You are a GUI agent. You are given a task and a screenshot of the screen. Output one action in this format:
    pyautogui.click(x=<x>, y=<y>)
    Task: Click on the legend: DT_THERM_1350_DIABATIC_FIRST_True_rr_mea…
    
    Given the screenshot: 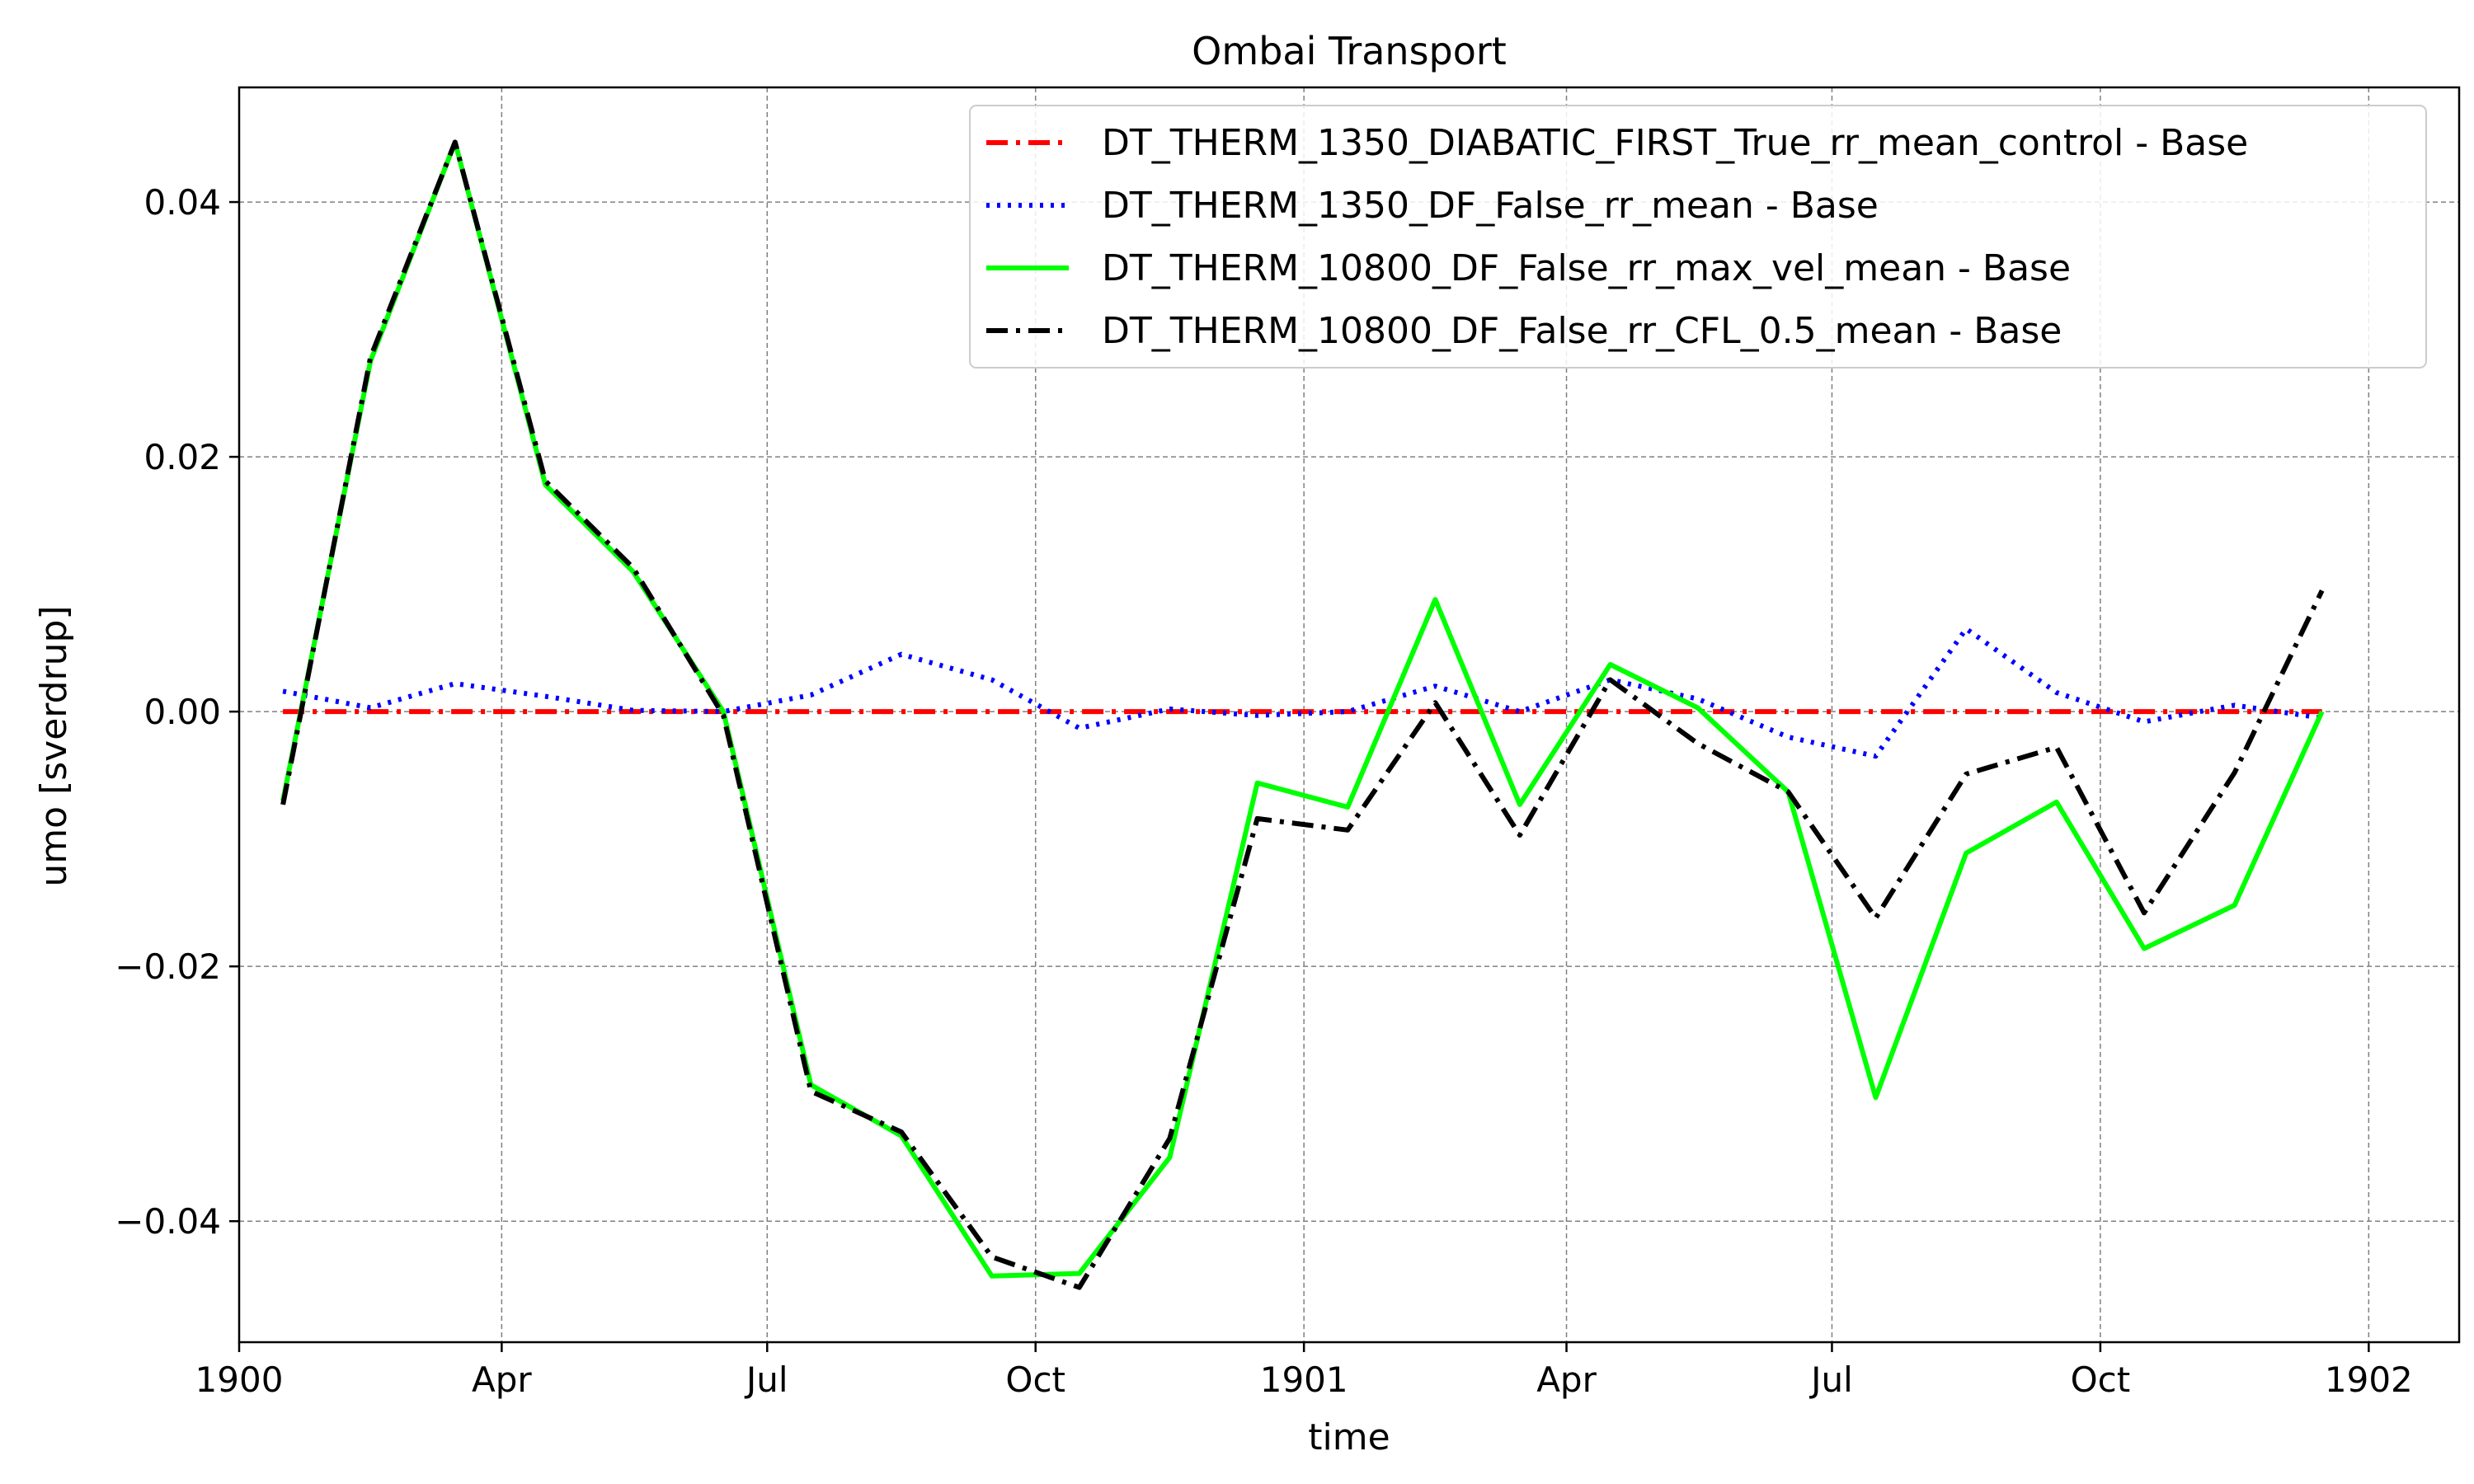 What is the action you would take?
    pyautogui.click(x=1698, y=237)
    